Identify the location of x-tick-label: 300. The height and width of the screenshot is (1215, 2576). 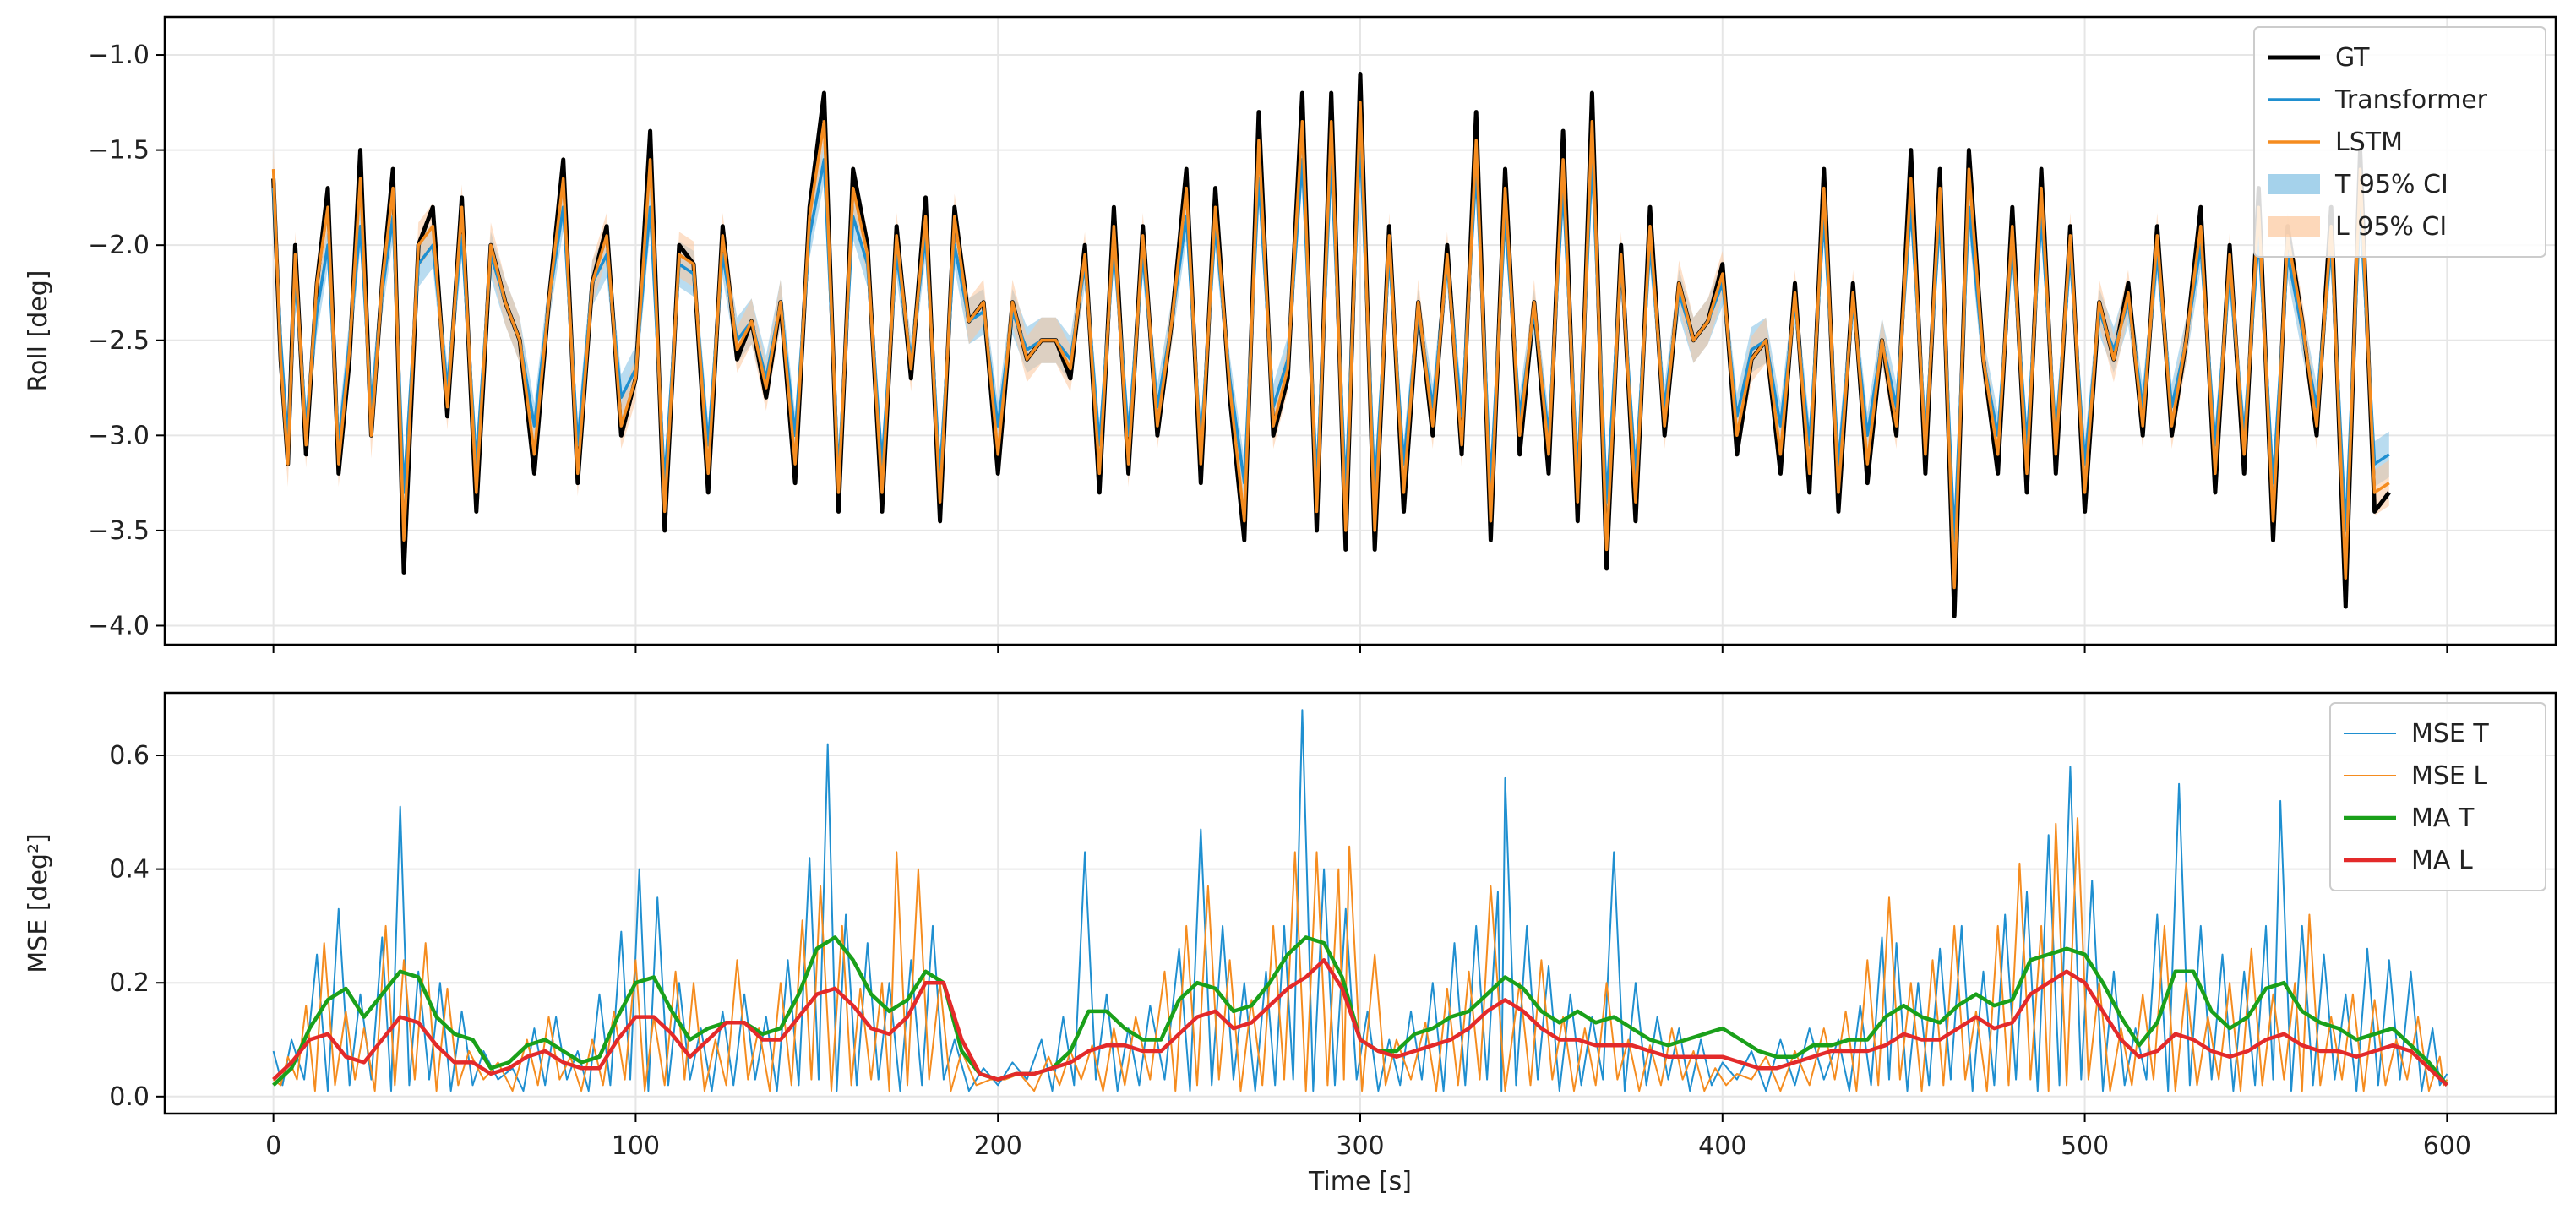
(1360, 1146).